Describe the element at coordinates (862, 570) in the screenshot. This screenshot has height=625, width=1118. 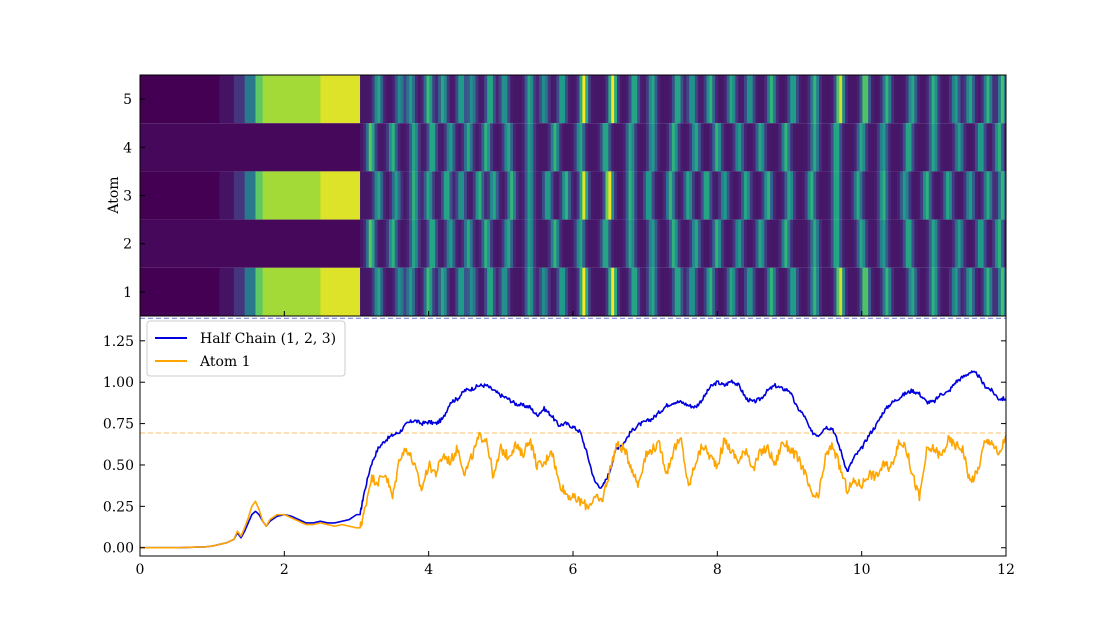
I see `line-xtick-label: 10` at that location.